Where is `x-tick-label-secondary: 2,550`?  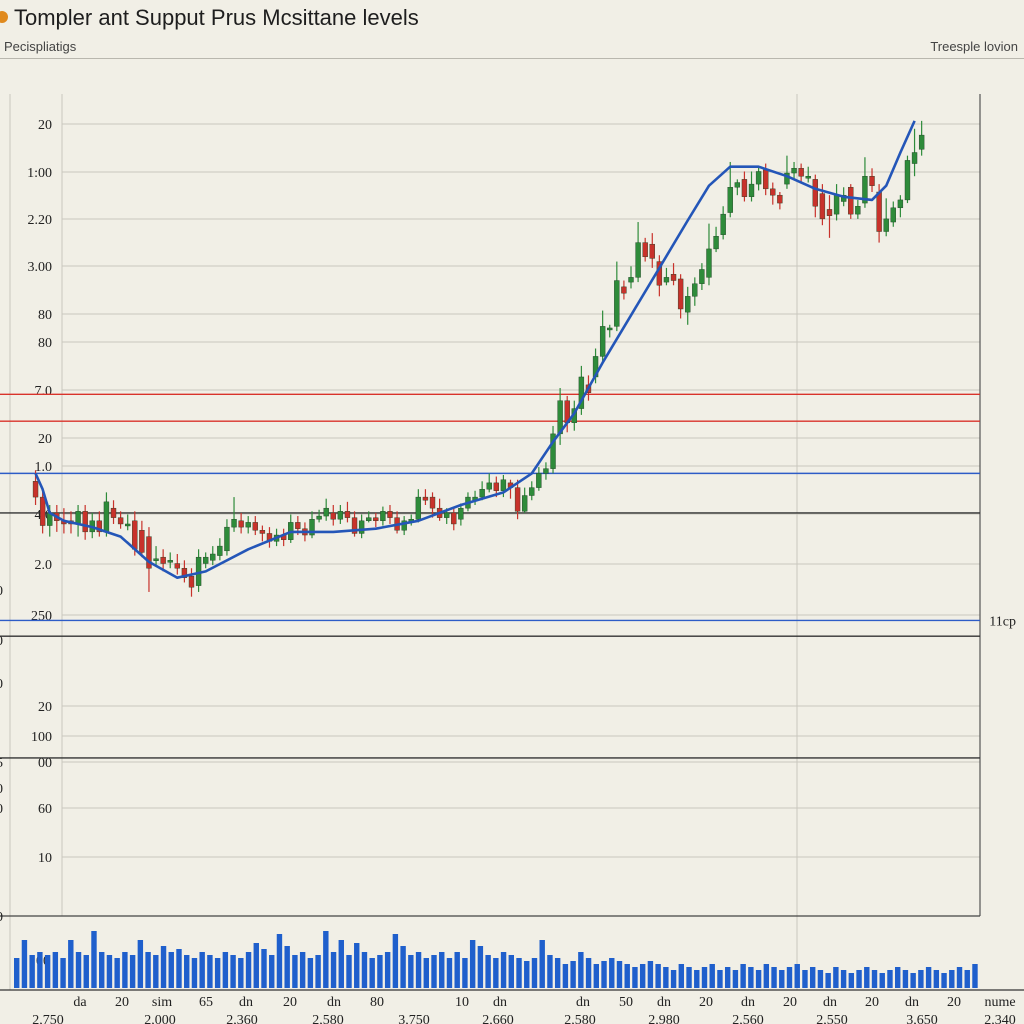
x-tick-label-secondary: 2,550 is located at coordinates (832, 1018).